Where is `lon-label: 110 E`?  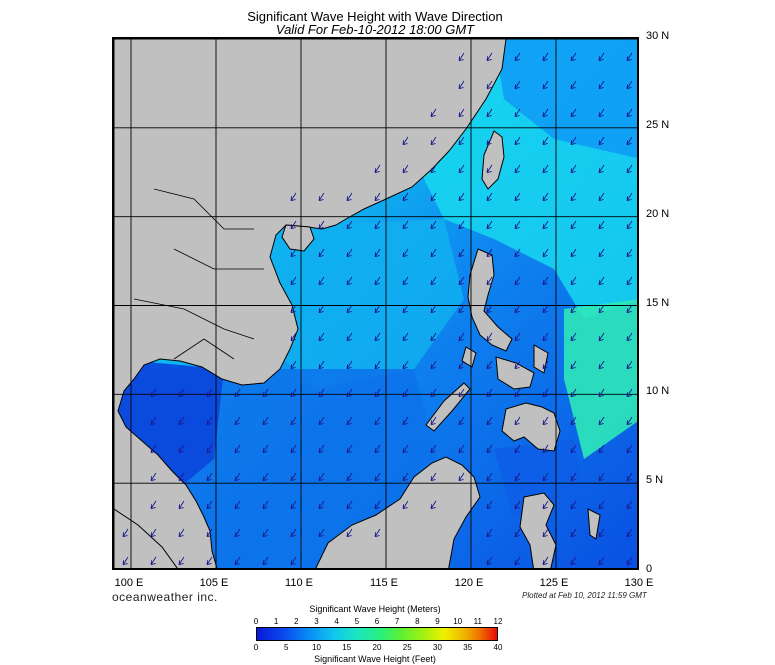 lon-label: 110 E is located at coordinates (299, 583).